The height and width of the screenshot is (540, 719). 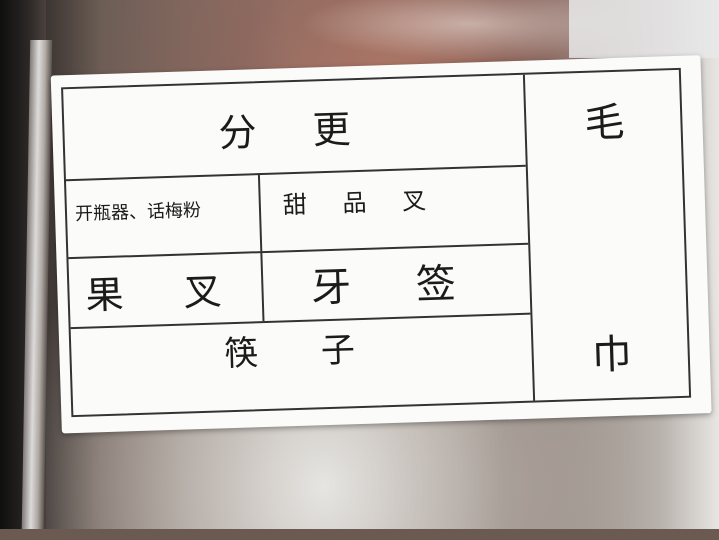 I want to click on side-bottom-char: 巾, so click(x=612, y=355).